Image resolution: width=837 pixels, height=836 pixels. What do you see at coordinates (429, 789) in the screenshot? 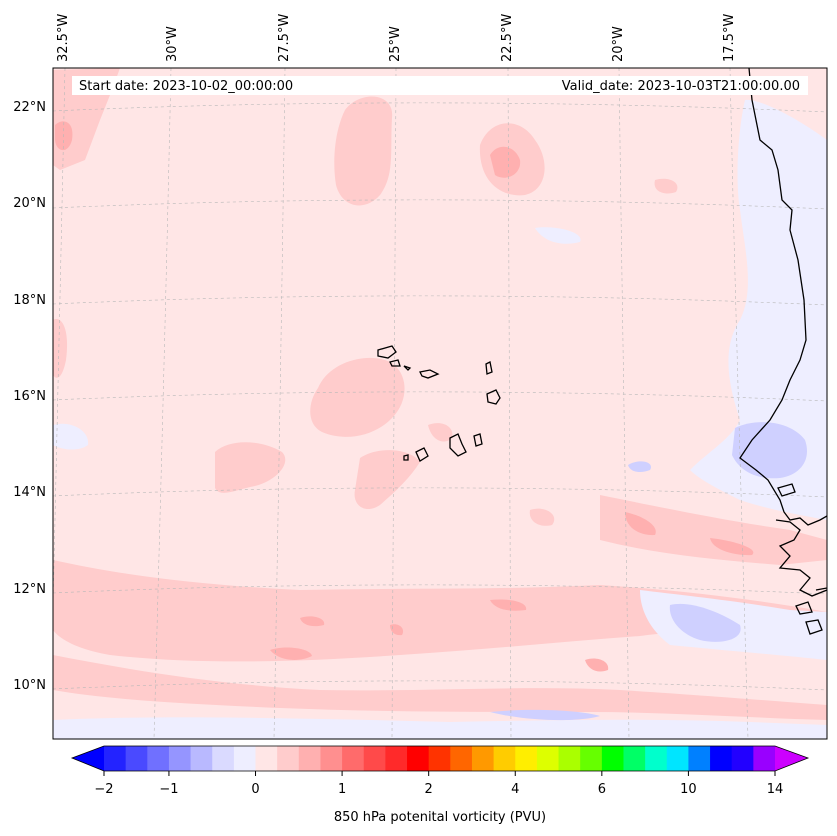
I see `colorbar-tick-label: 2` at bounding box center [429, 789].